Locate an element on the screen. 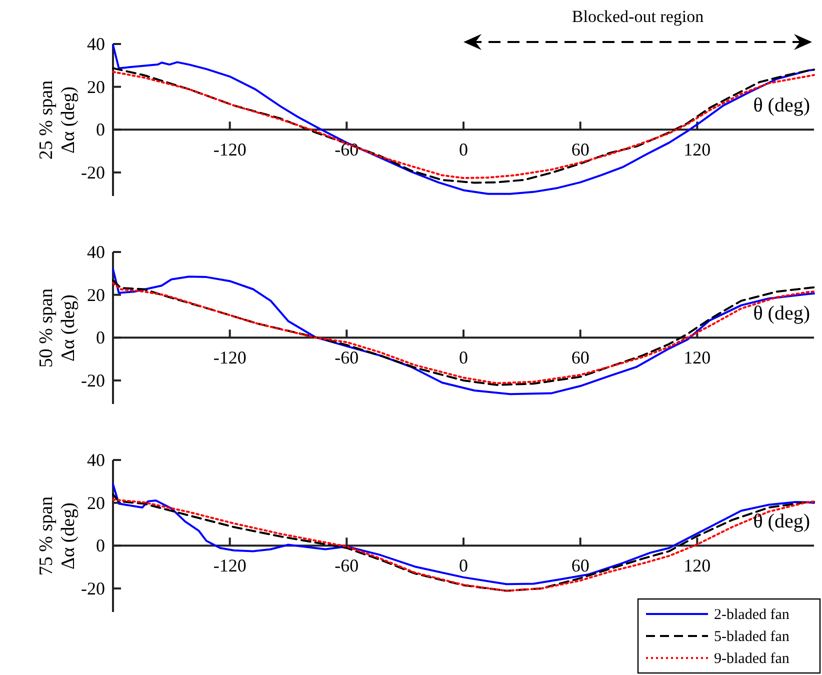 Image resolution: width=822 pixels, height=675 pixels. y-axis-title: 50 % span Δα (deg) is located at coordinates (57, 328).